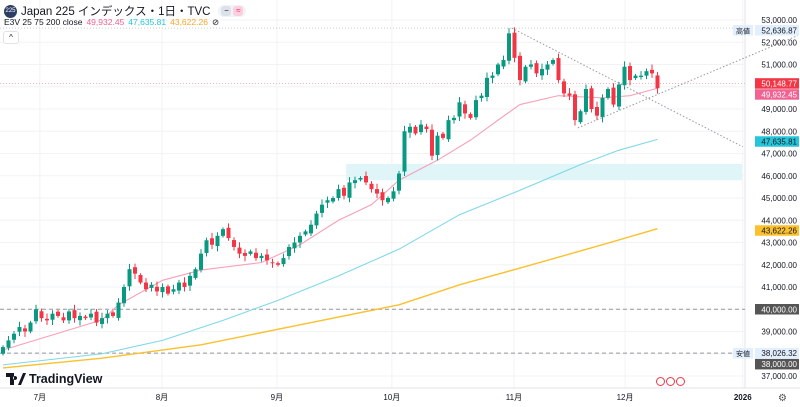  I want to click on price-tick-label: 45,000.00, so click(779, 198).